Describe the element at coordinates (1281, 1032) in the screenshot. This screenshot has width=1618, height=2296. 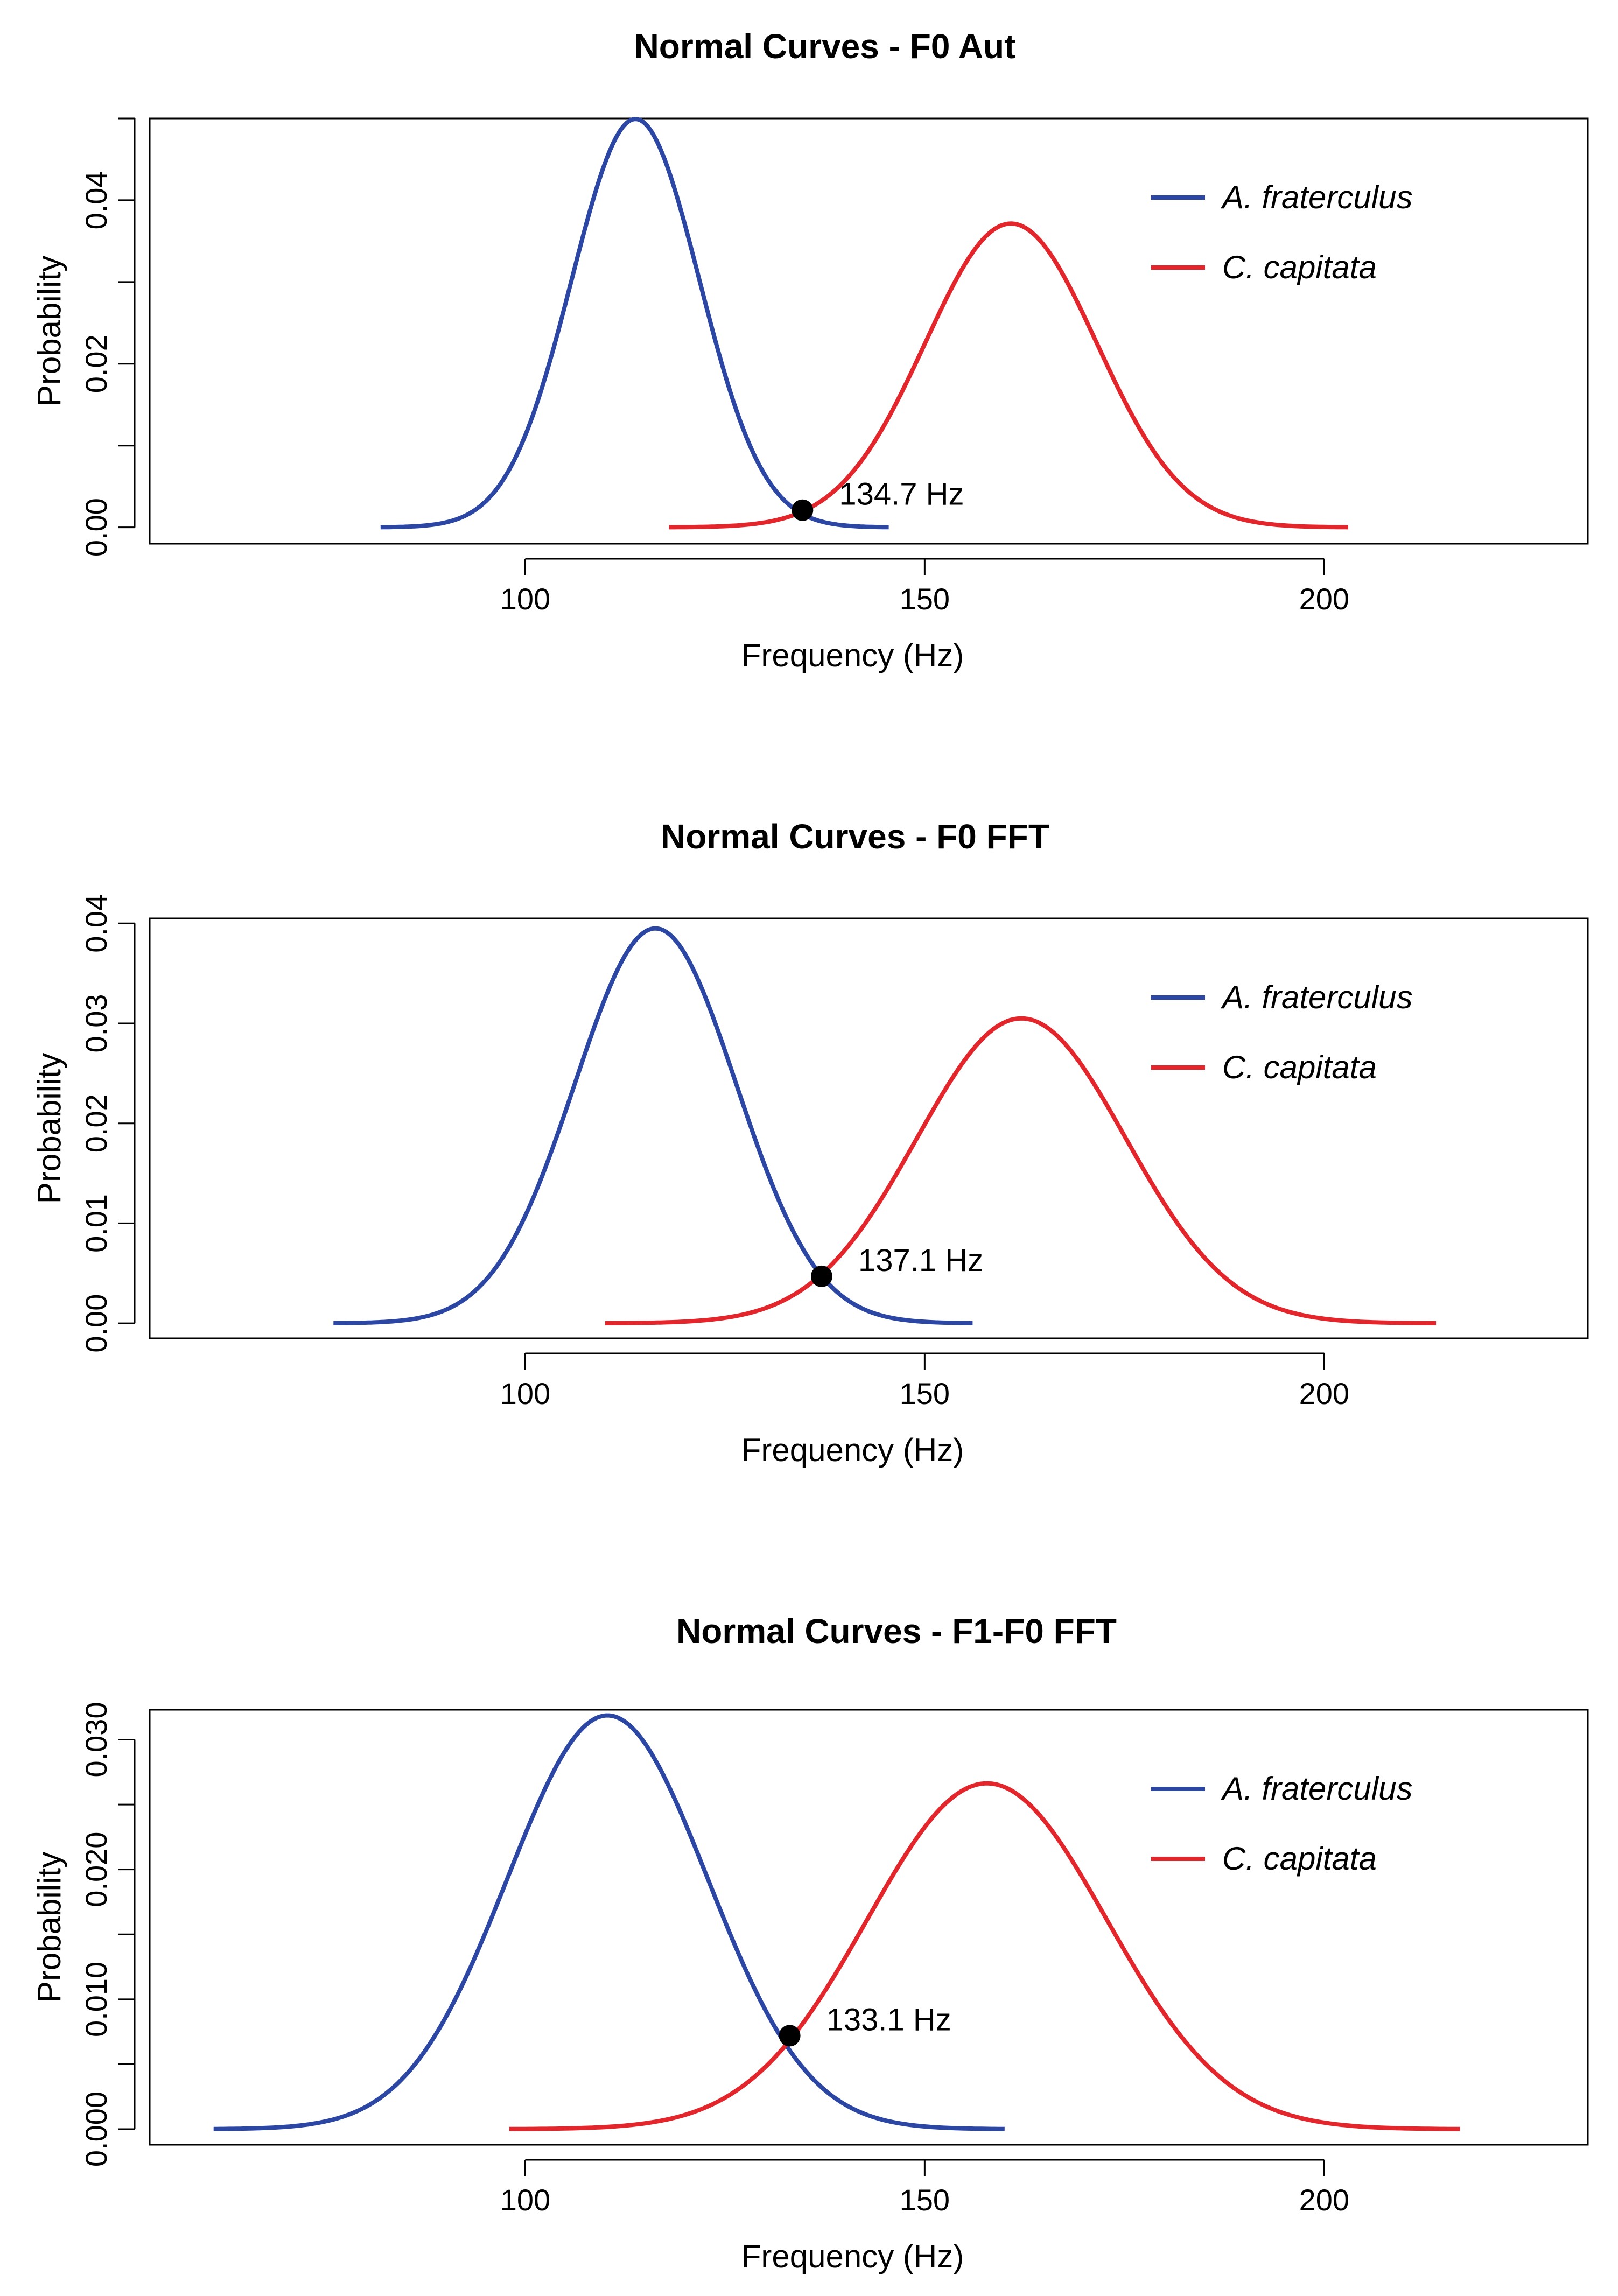
I see `panel-2-legend: A. fraterculus C. capitata` at that location.